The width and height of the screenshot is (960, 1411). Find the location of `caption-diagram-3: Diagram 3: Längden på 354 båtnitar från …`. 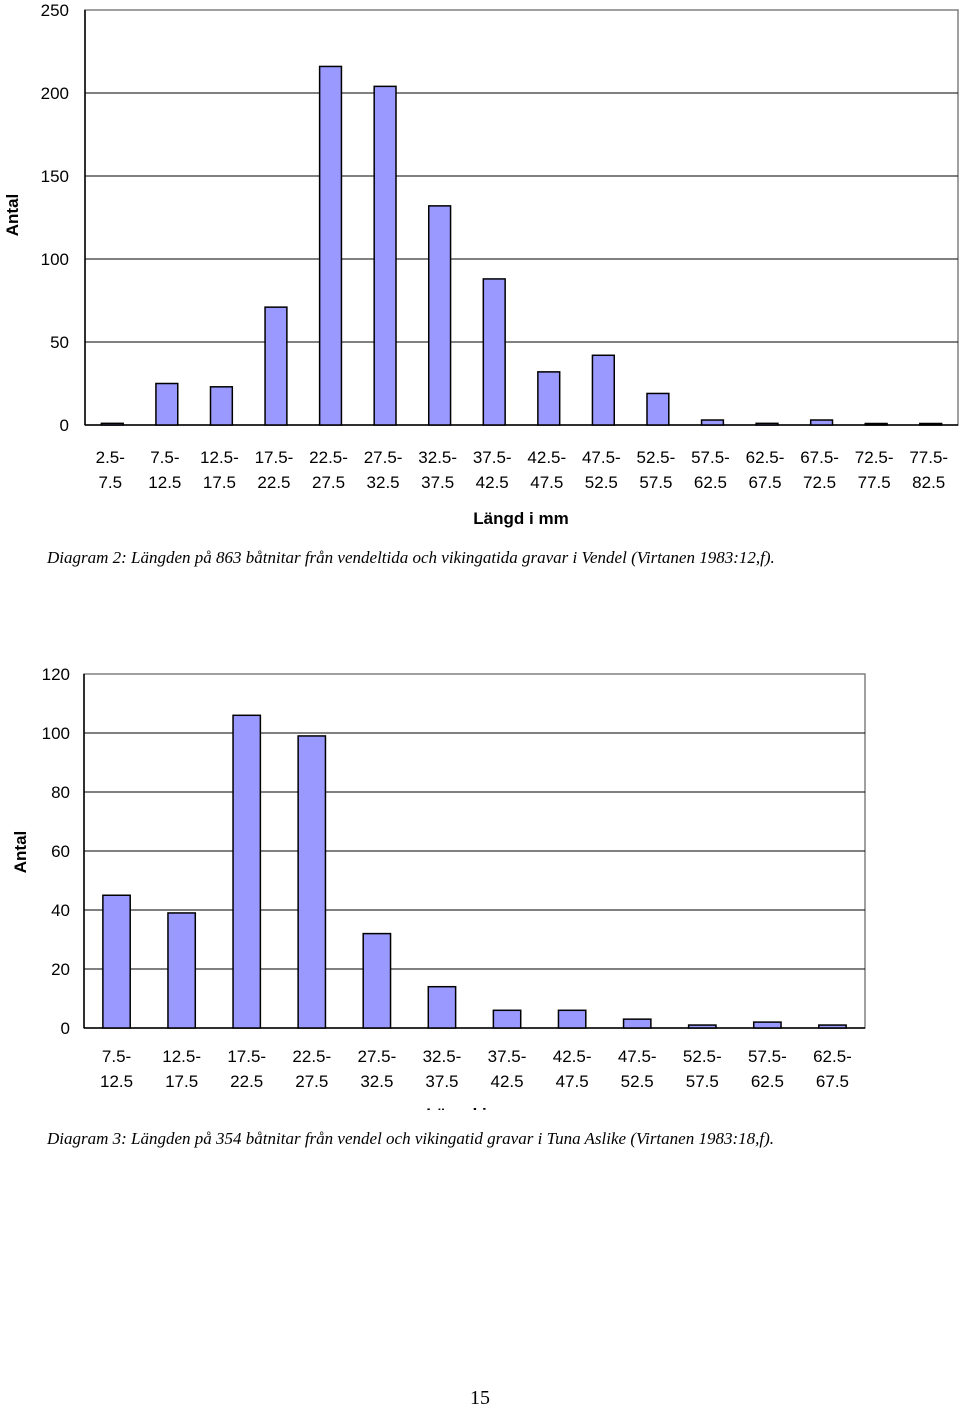

caption-diagram-3: Diagram 3: Längden på 354 båtnitar från … is located at coordinates (410, 1138).